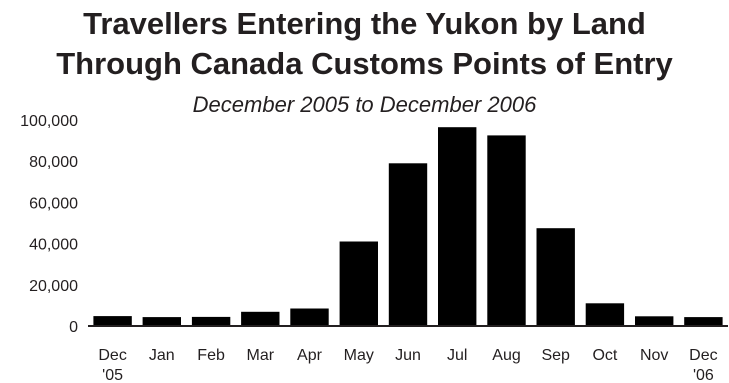 The height and width of the screenshot is (383, 729). I want to click on chart-subtitle: December 2005 to December 2006, so click(364, 104).